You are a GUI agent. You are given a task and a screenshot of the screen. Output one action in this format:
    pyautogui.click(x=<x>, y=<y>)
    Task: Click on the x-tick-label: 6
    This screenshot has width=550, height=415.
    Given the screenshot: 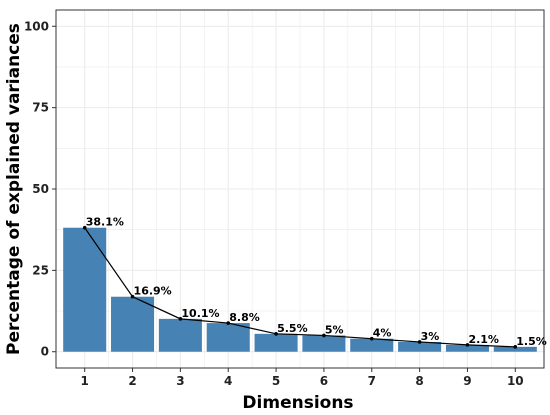 What is the action you would take?
    pyautogui.click(x=324, y=381)
    